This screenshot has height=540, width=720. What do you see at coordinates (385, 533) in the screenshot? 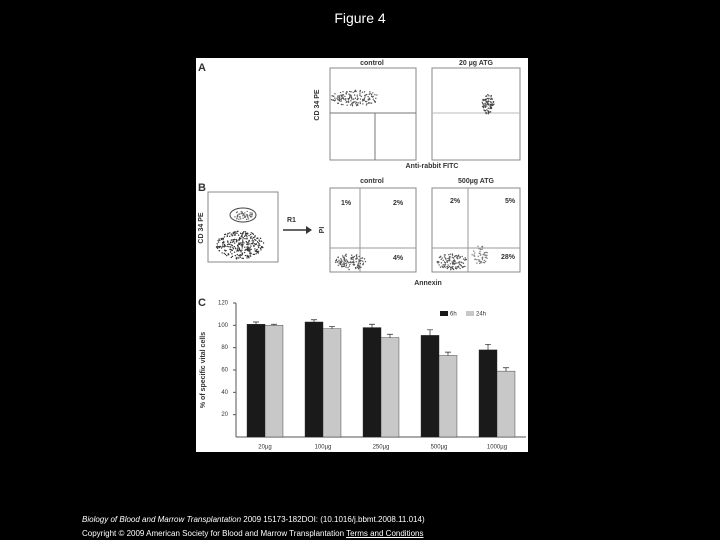
I see `terms-link: Terms and Conditions` at bounding box center [385, 533].